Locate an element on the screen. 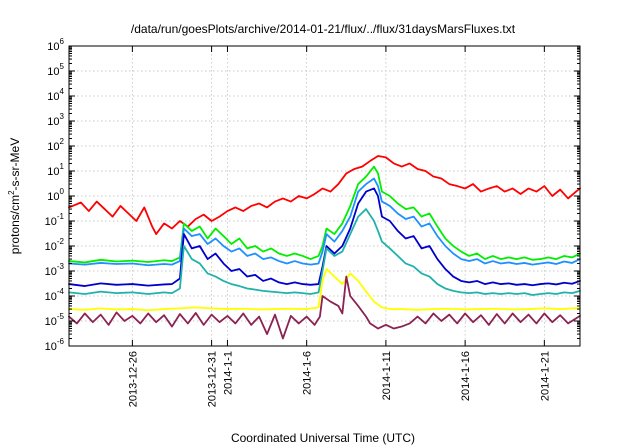  y-tick-label: 10⁻⁵ is located at coordinates (55, 320).